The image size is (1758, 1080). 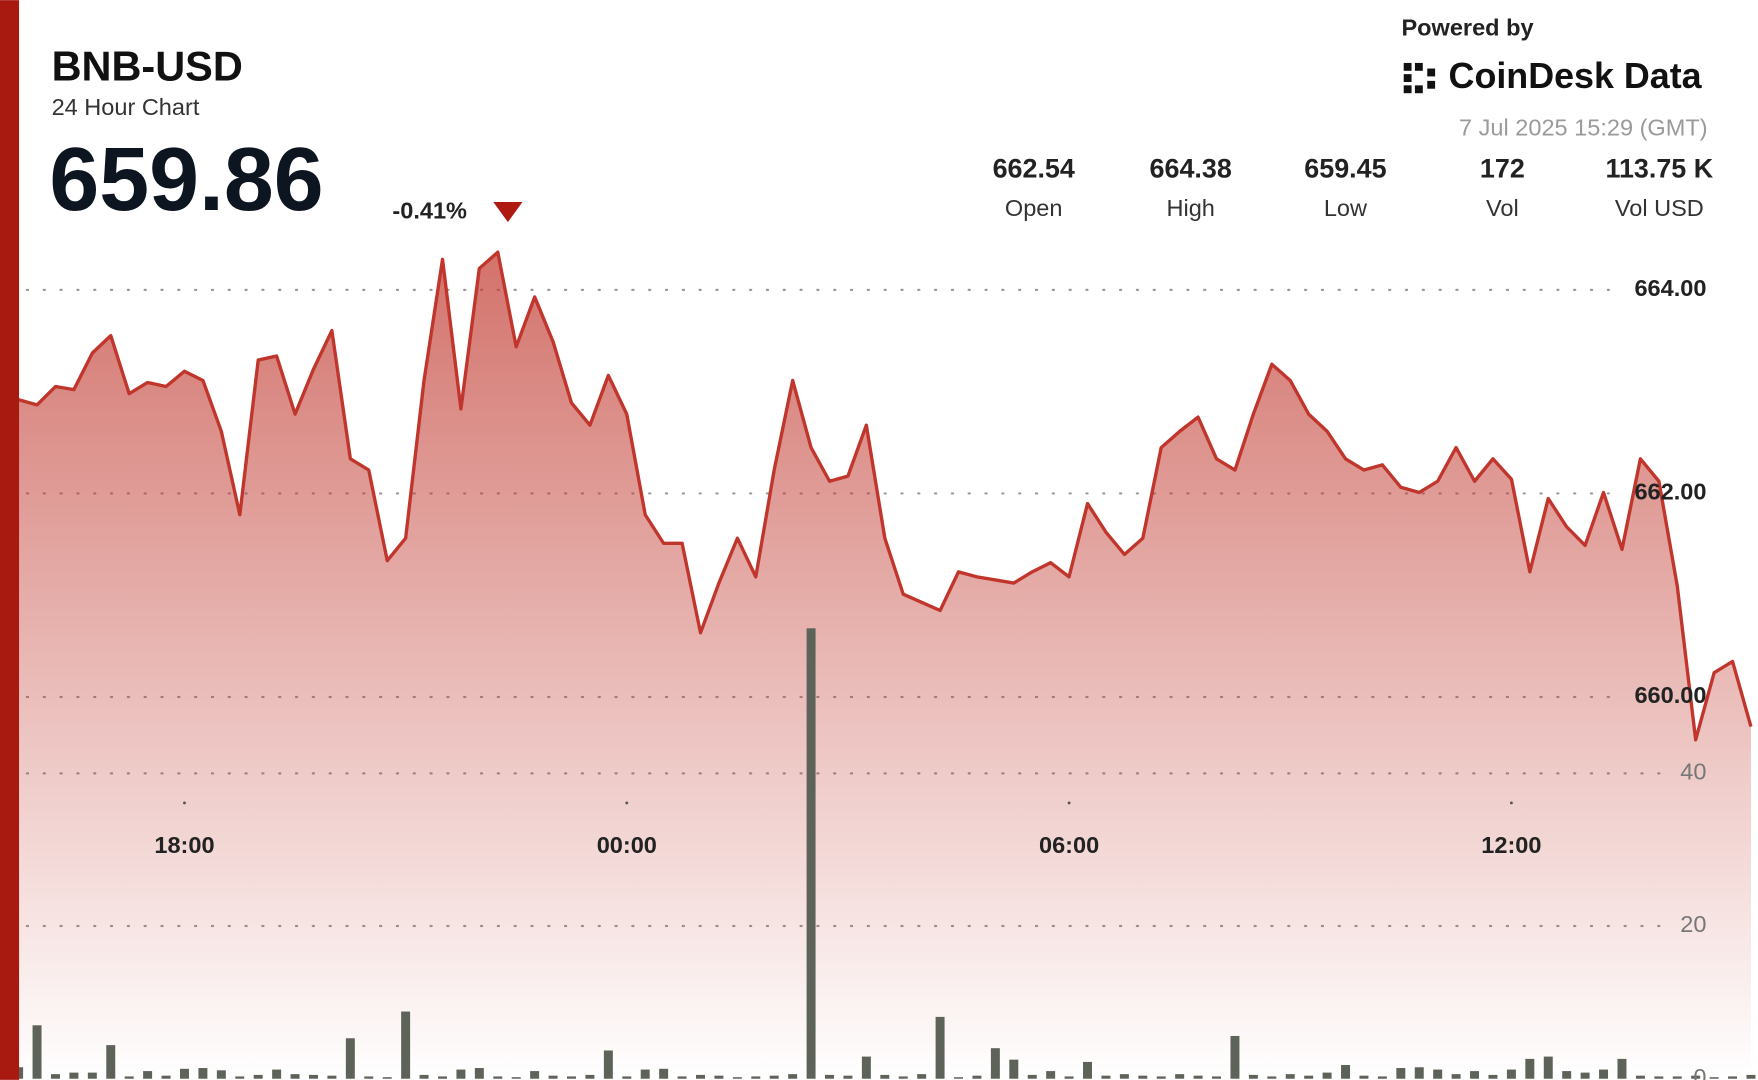 What do you see at coordinates (1583, 127) in the screenshot?
I see `timestamp: 7 Jul 2025 15:29 (GMT)` at bounding box center [1583, 127].